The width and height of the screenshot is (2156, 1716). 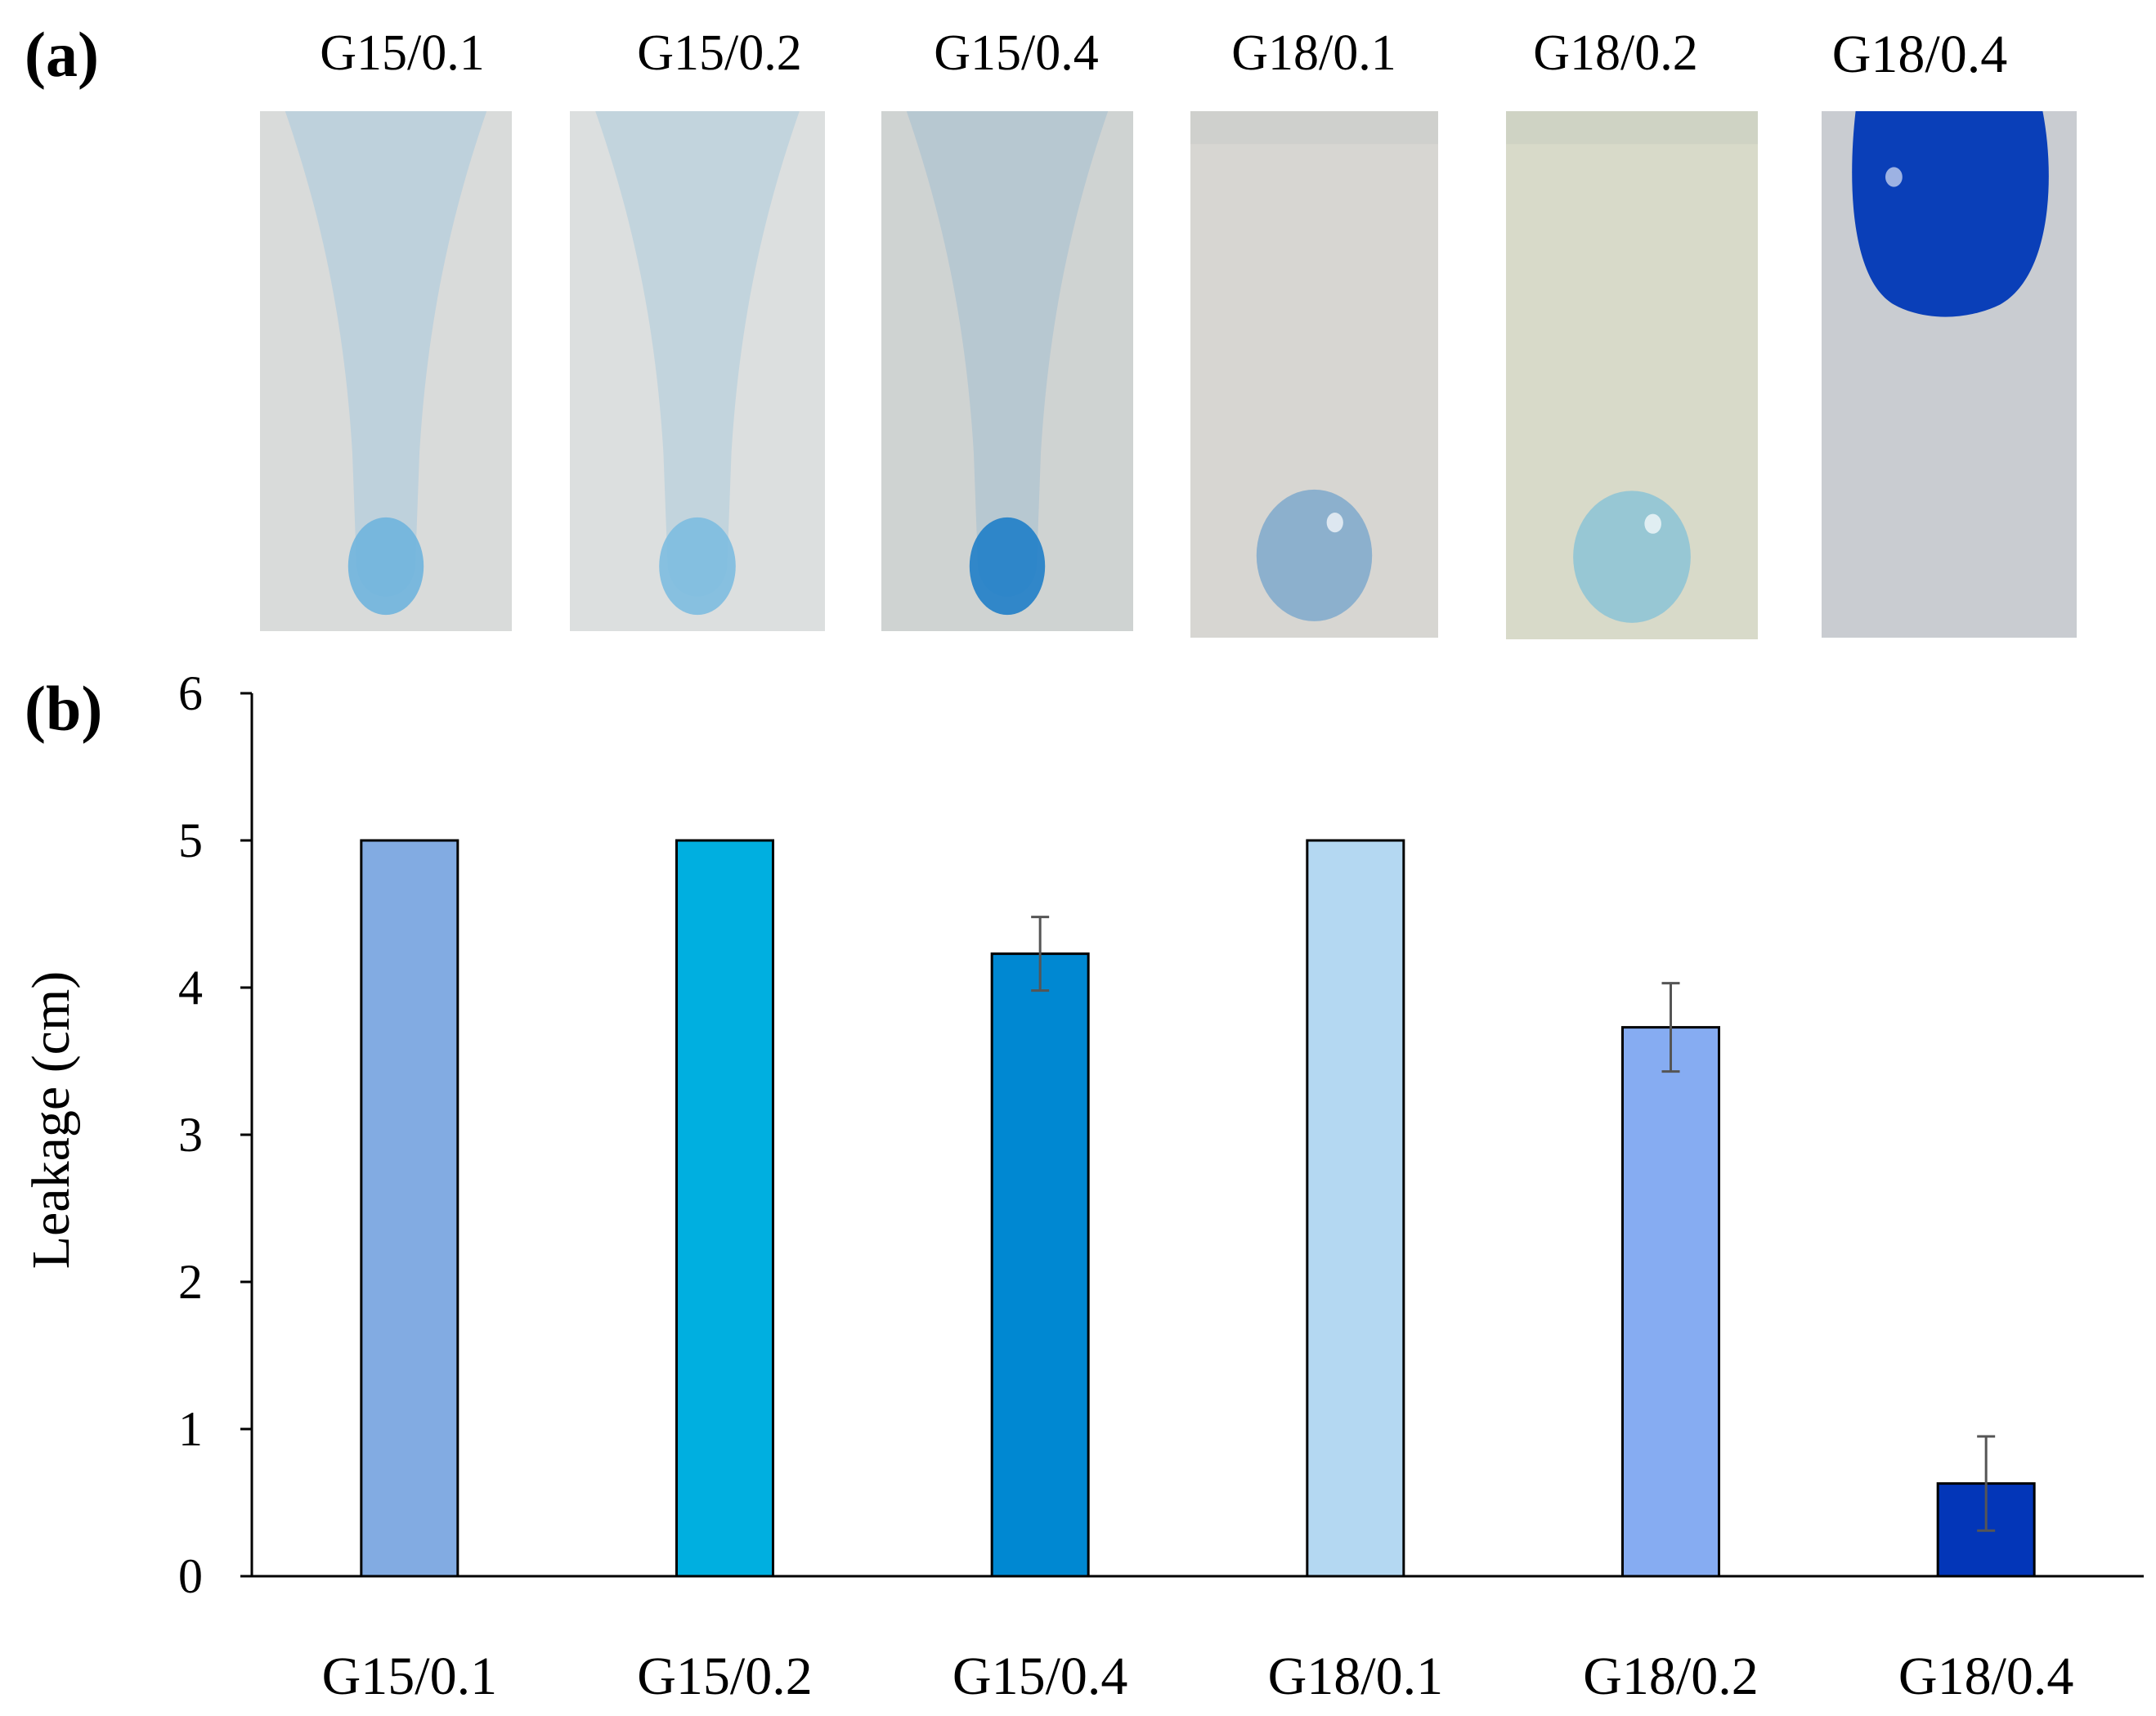 What do you see at coordinates (1313, 53) in the screenshot?
I see `photo-title: G18/0.1` at bounding box center [1313, 53].